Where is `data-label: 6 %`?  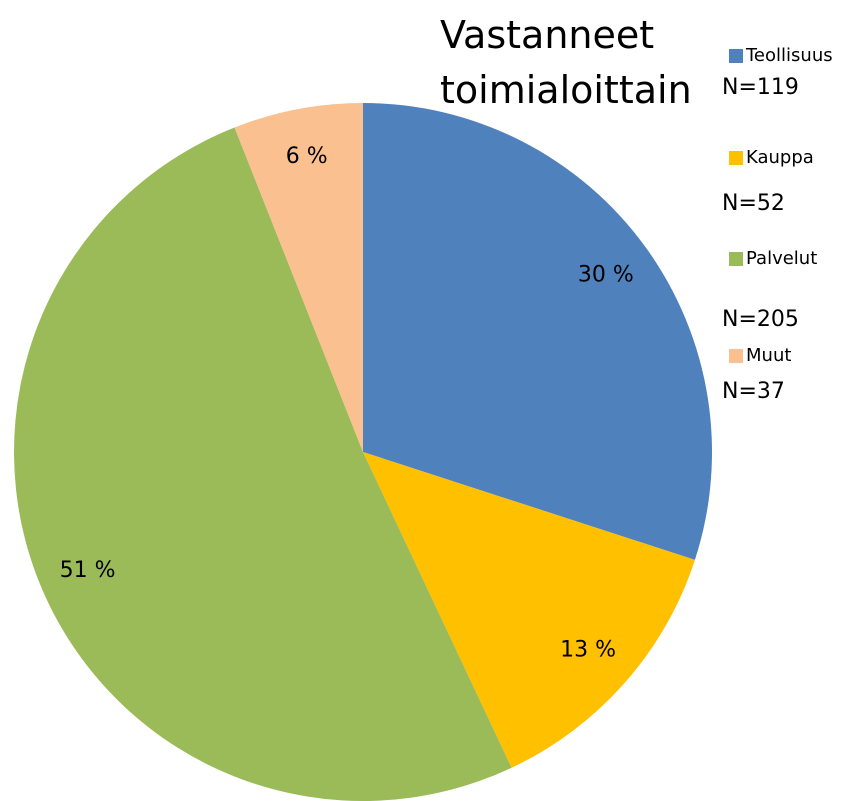 data-label: 6 % is located at coordinates (307, 156).